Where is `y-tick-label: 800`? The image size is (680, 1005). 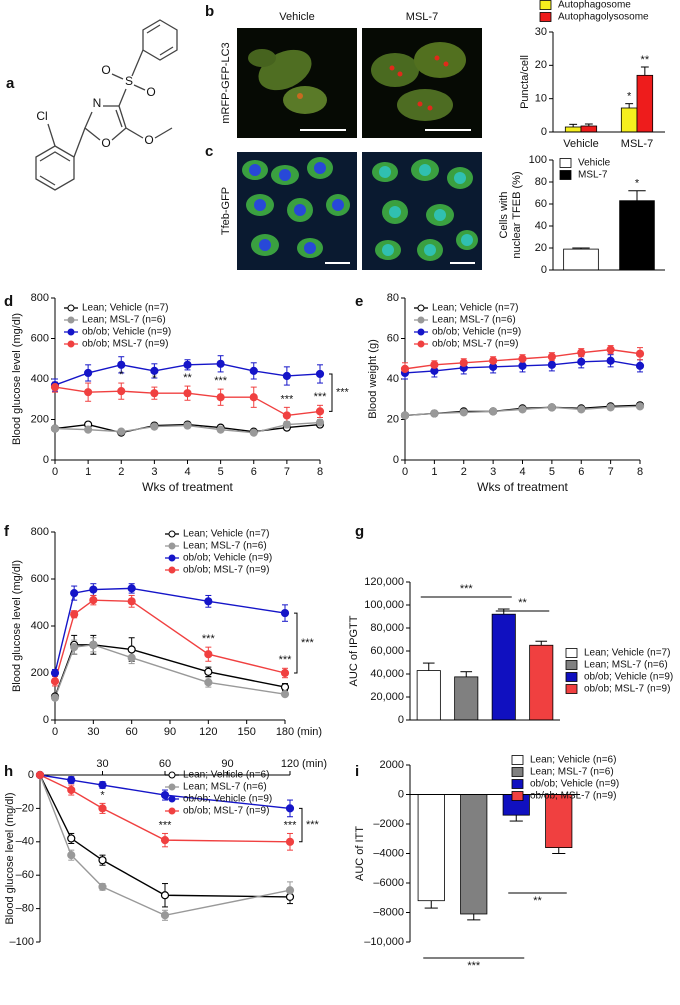 y-tick-label: 800 is located at coordinates (40, 298).